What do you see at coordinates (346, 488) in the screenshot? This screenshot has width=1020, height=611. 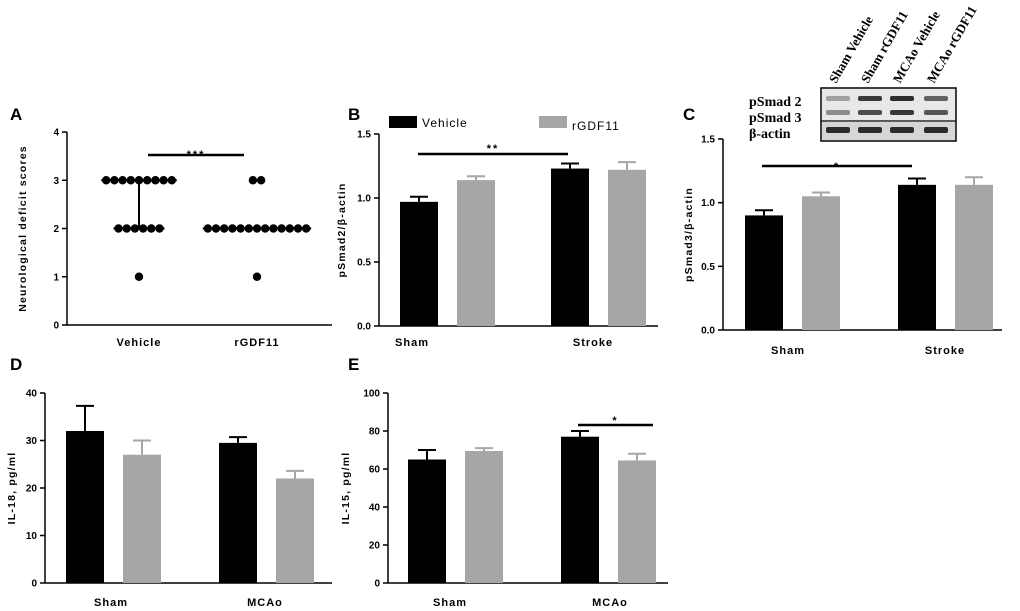 I see `y-axis-label: IL-15, pg/ml` at bounding box center [346, 488].